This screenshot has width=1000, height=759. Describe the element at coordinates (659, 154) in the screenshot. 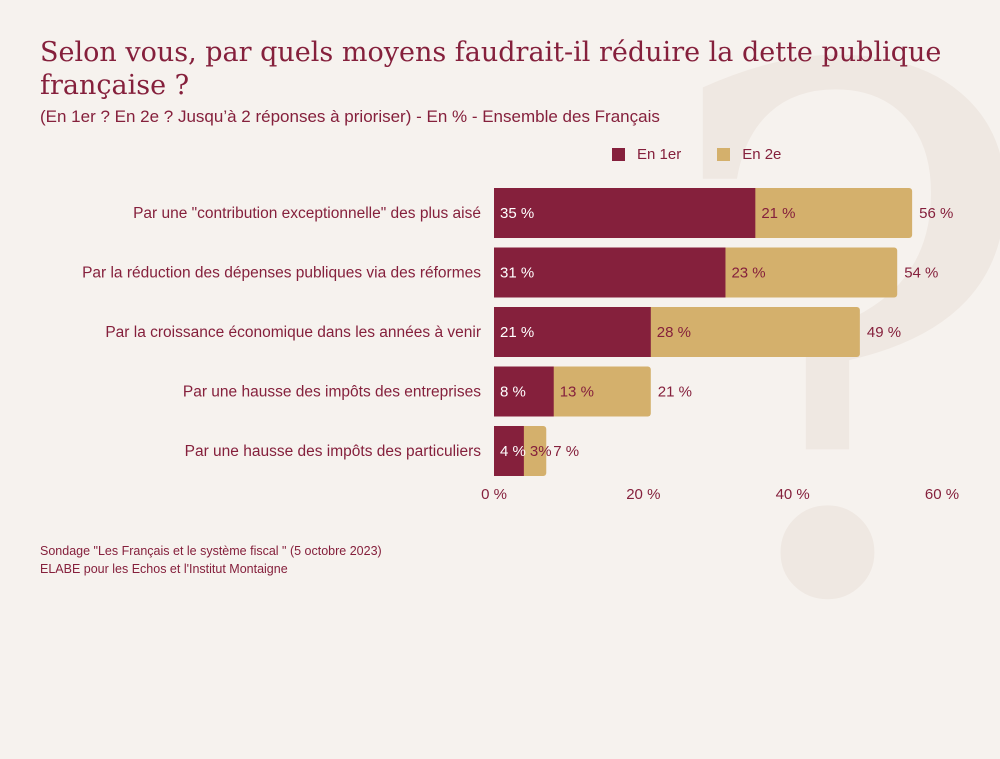

I see `legend-label-first: En 1er` at that location.